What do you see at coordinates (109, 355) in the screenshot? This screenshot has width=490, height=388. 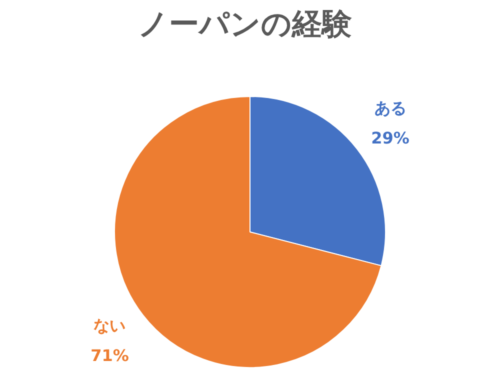 I see `data-label: 71%` at bounding box center [109, 355].